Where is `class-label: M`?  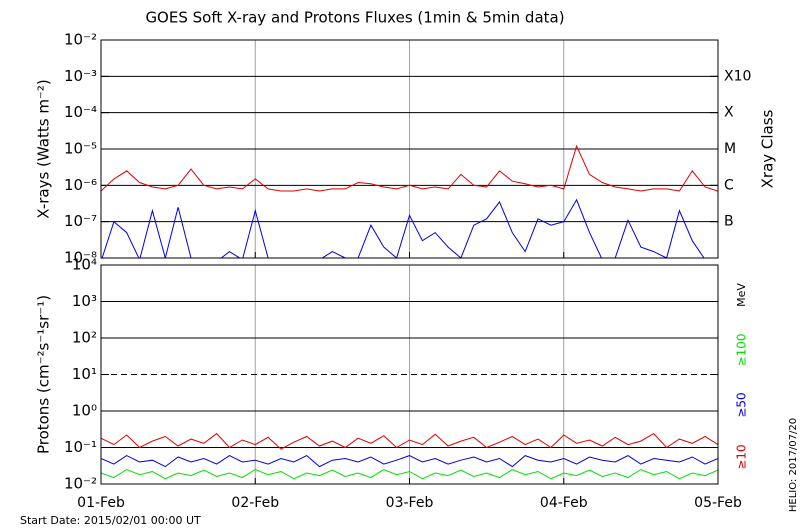
class-label: M is located at coordinates (730, 149).